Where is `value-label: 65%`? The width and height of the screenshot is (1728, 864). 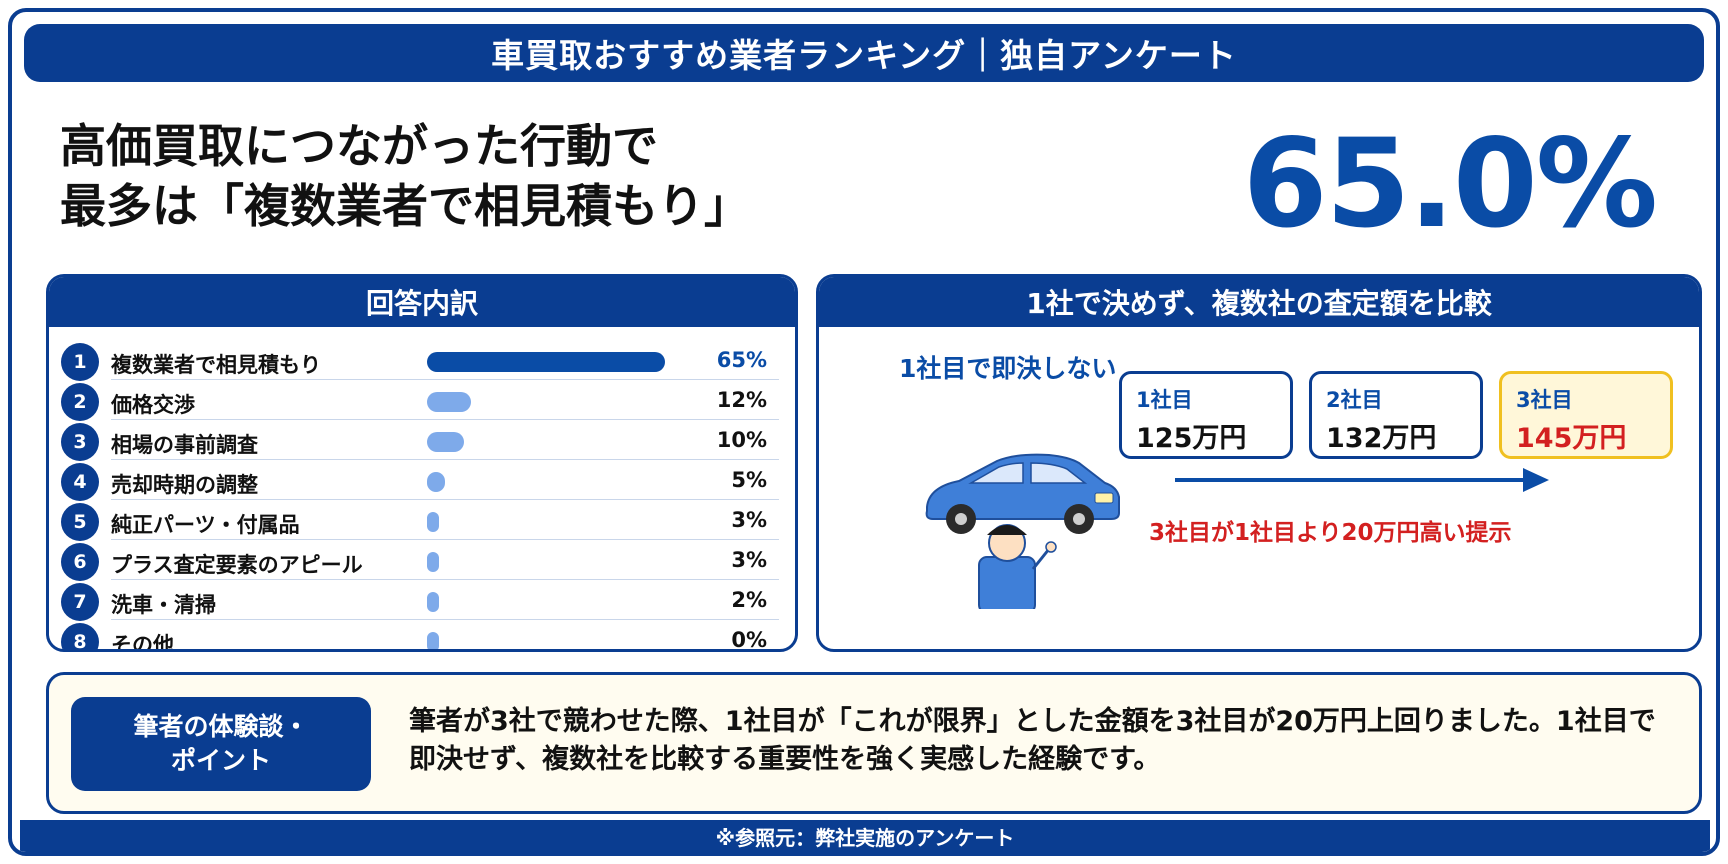 value-label: 65% is located at coordinates (741, 360).